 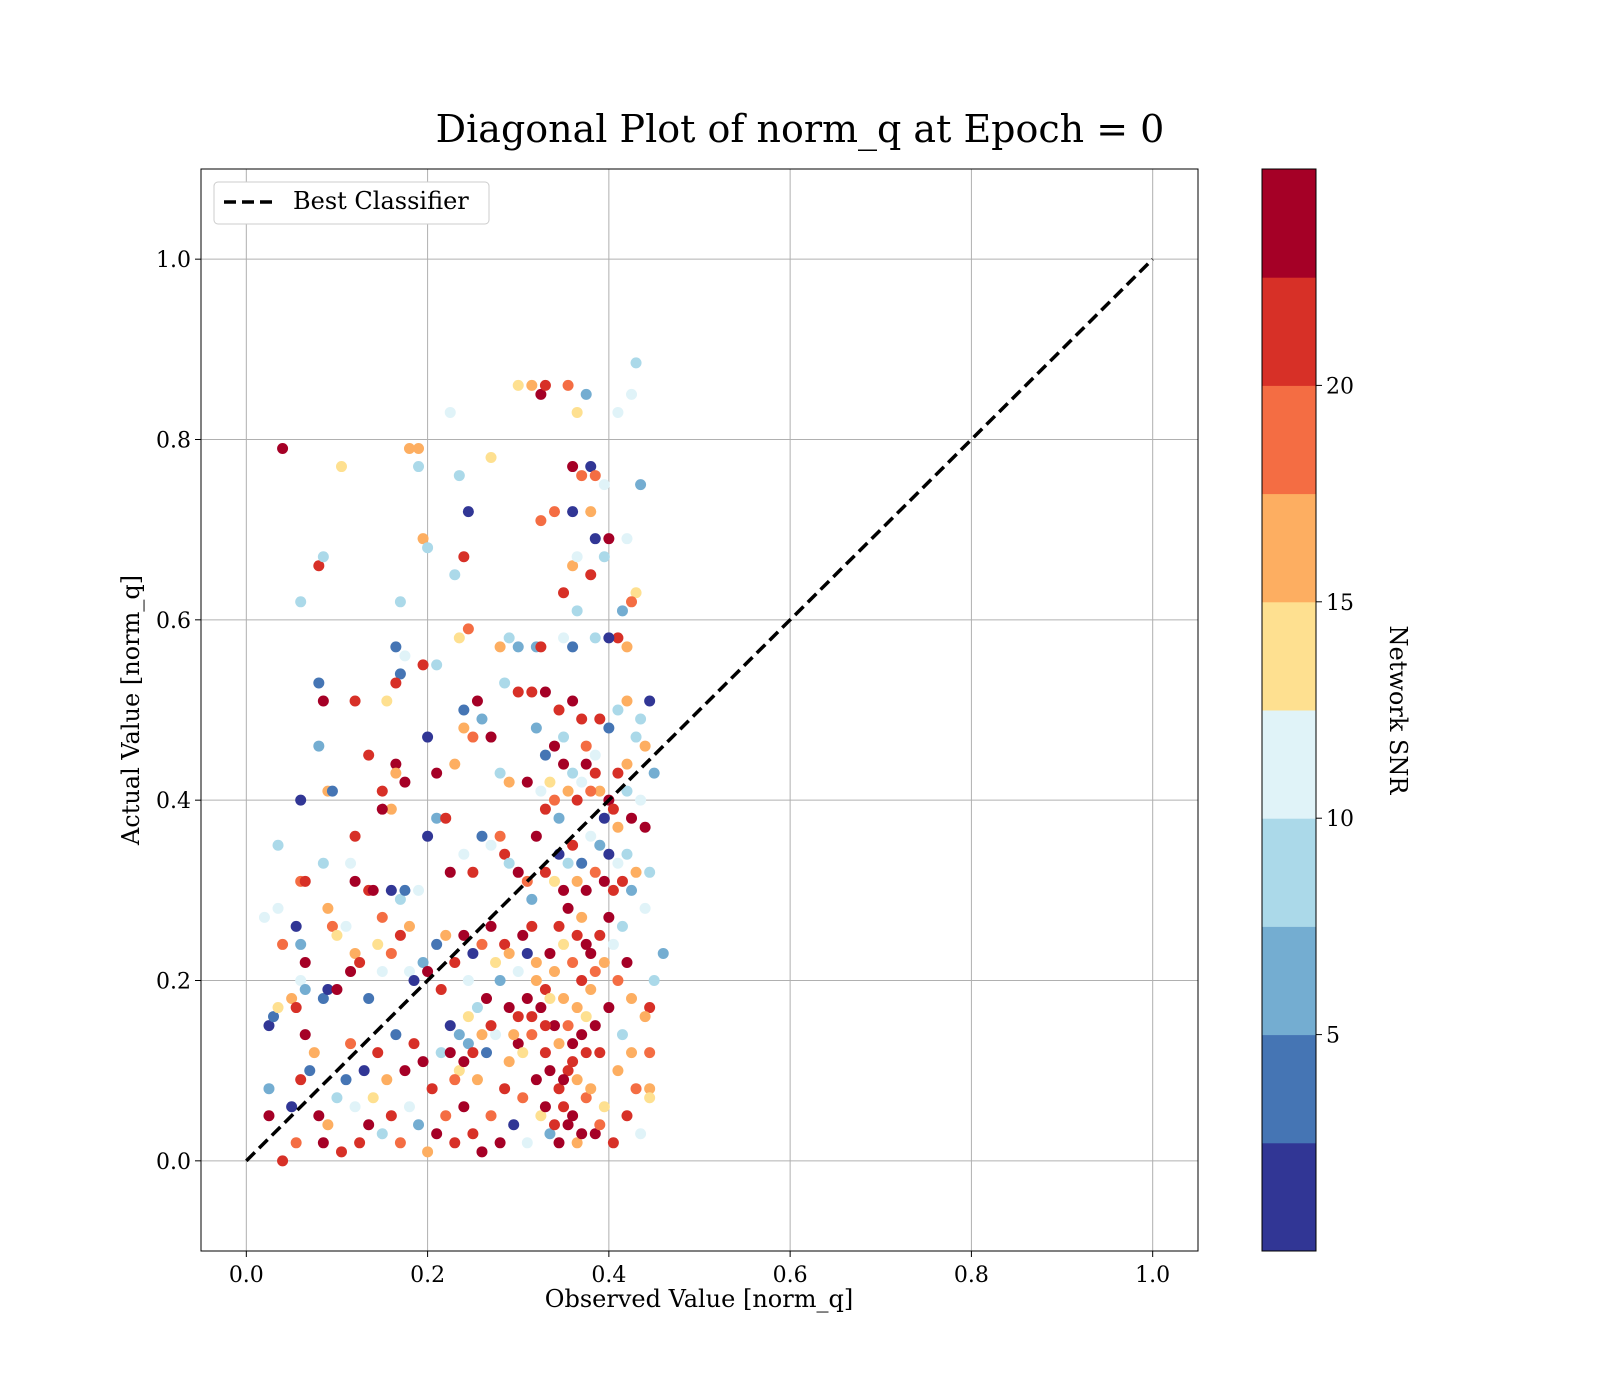 I want to click on x-tick-label: 0.0, so click(x=246, y=1275).